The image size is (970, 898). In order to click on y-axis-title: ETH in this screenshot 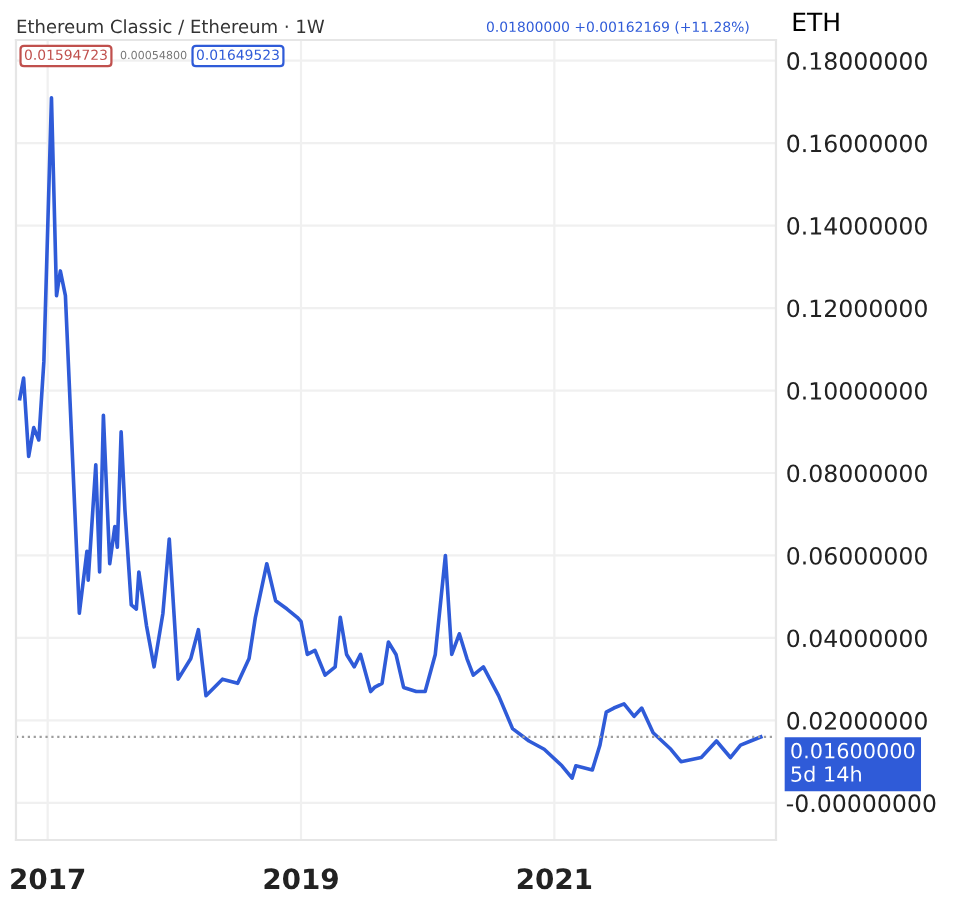, I will do `click(816, 21)`.